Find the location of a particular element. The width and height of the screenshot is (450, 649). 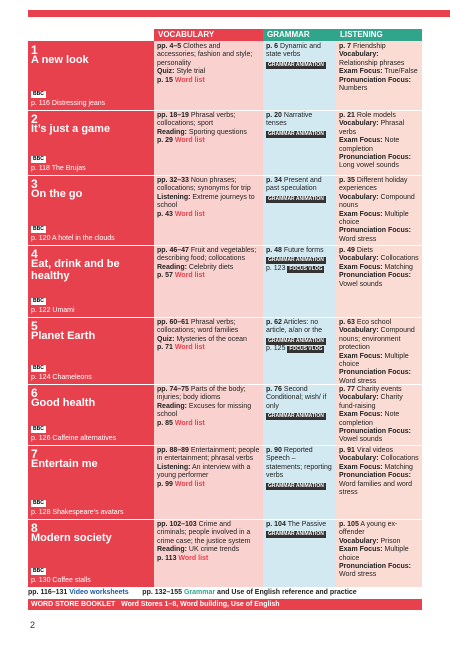

lis-text: Friendship is located at coordinates (369, 46).